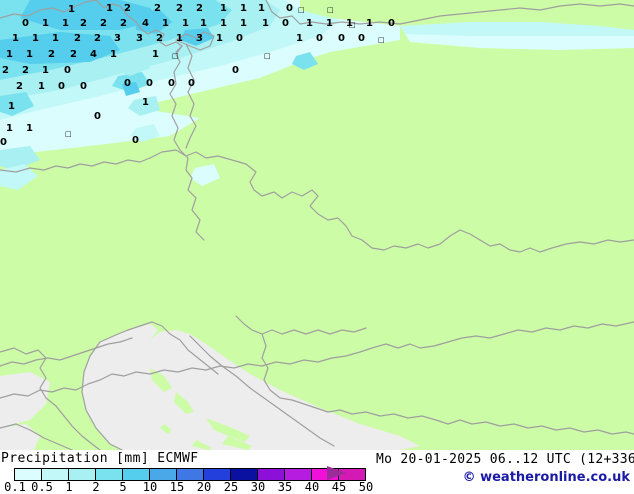  What do you see at coordinates (177, 487) in the screenshot?
I see `colorbar-tick-15: 15` at bounding box center [177, 487].